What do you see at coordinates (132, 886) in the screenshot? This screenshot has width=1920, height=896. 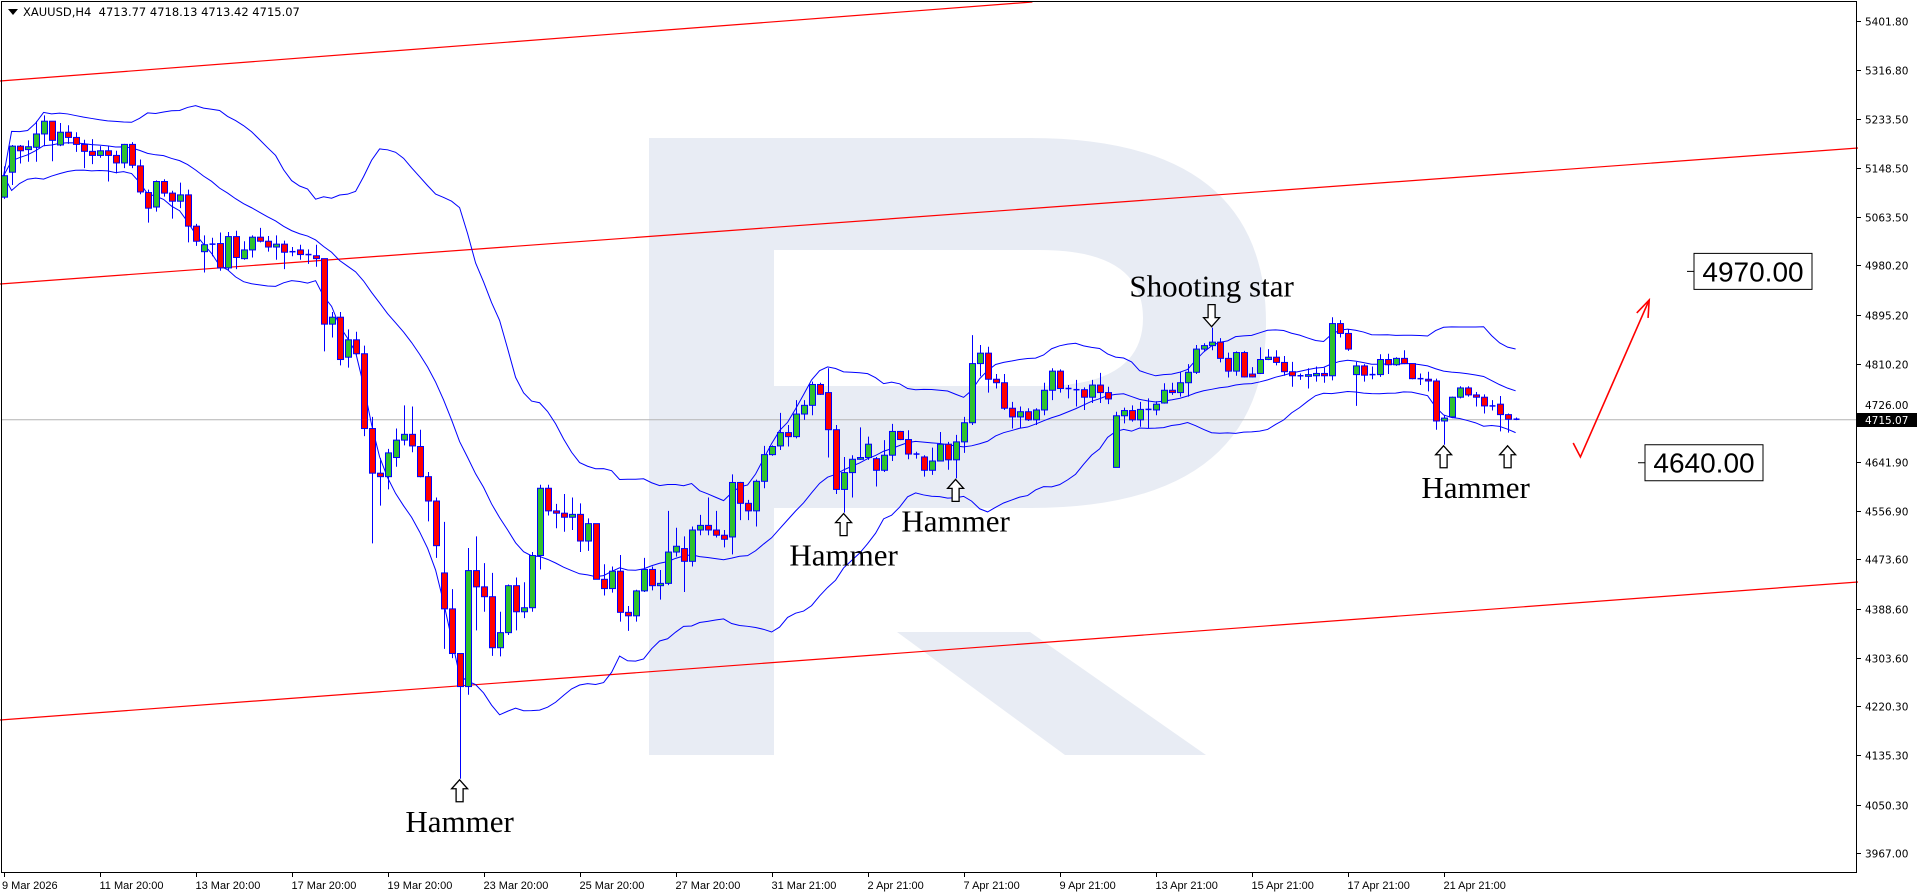 I see `time-tick-label: 11 Mar 20:00` at bounding box center [132, 886].